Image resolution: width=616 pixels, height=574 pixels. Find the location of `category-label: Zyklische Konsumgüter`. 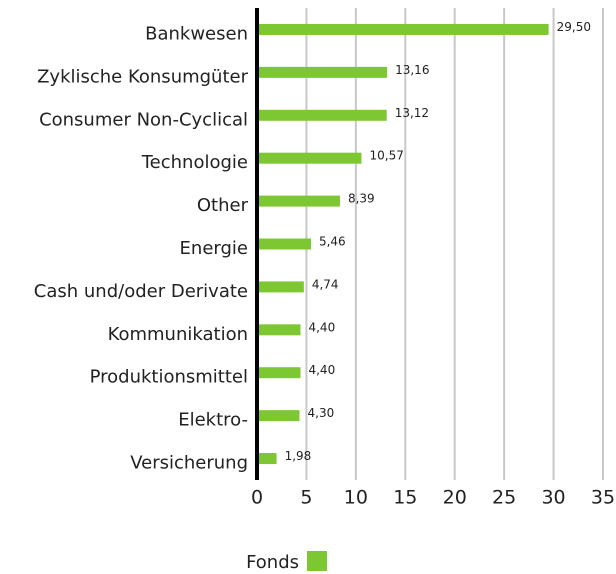

category-label: Zyklische Konsumgüter is located at coordinates (143, 76).